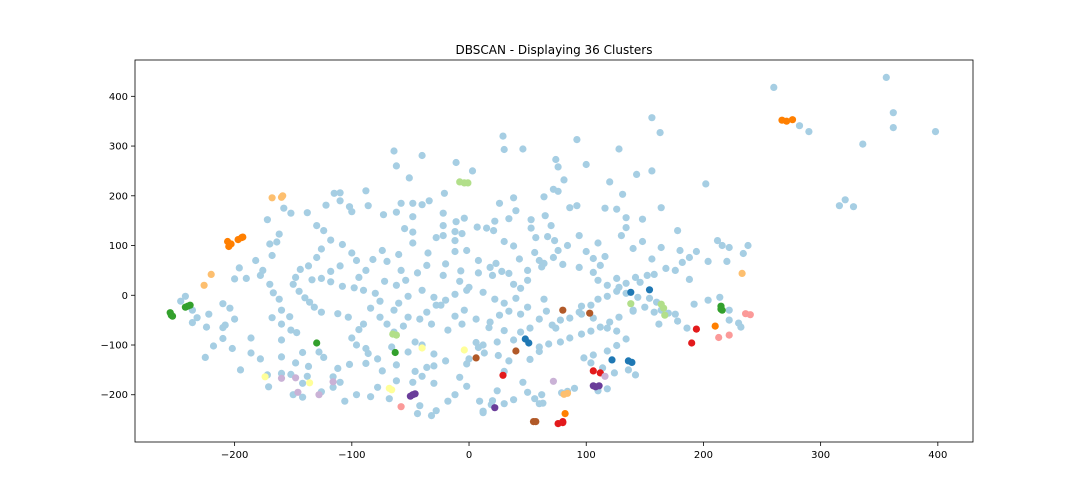 Image resolution: width=1080 pixels, height=504 pixels. I want to click on x-tick-label: 300, so click(820, 455).